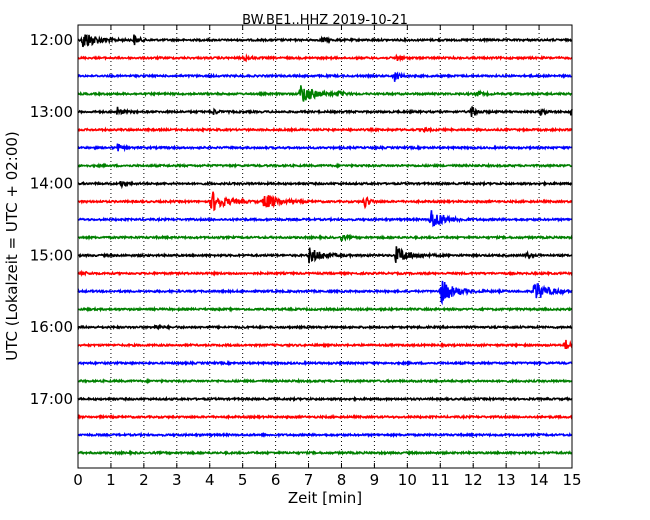 The image size is (650, 520). What do you see at coordinates (325, 498) in the screenshot?
I see `x-axis-label: Zeit [min]` at bounding box center [325, 498].